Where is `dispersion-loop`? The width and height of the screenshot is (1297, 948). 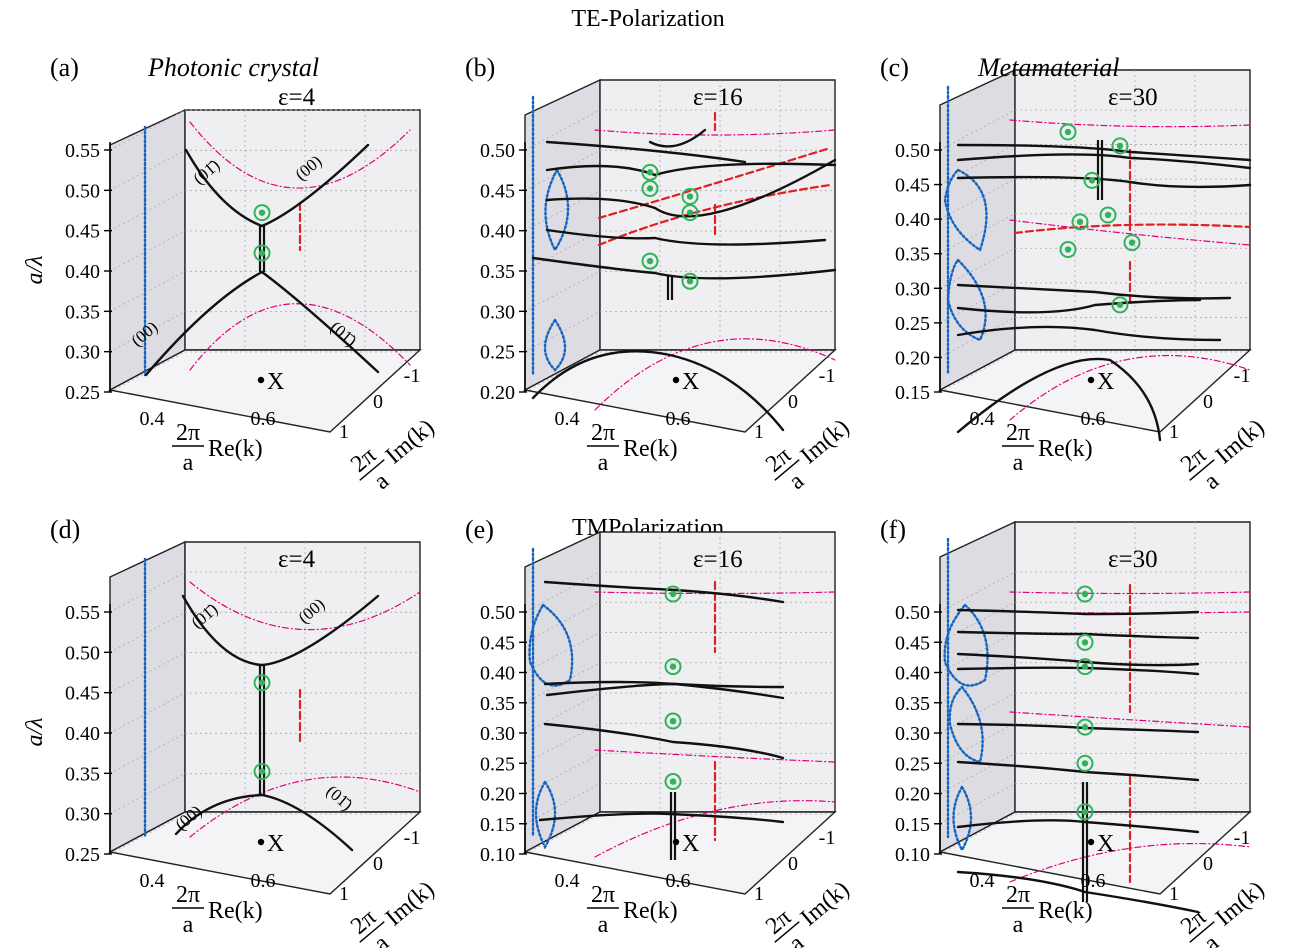
dispersion-loop is located at coordinates (966, 300).